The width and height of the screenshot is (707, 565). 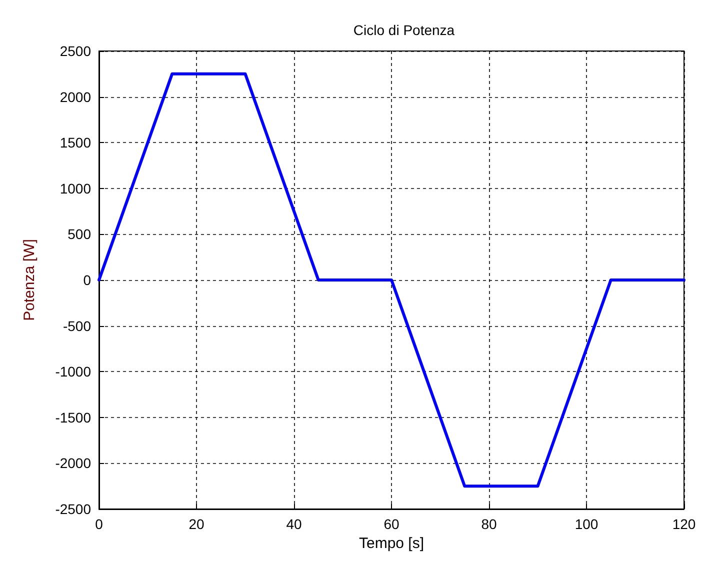 I want to click on y-tick-label: 1000, so click(x=76, y=188).